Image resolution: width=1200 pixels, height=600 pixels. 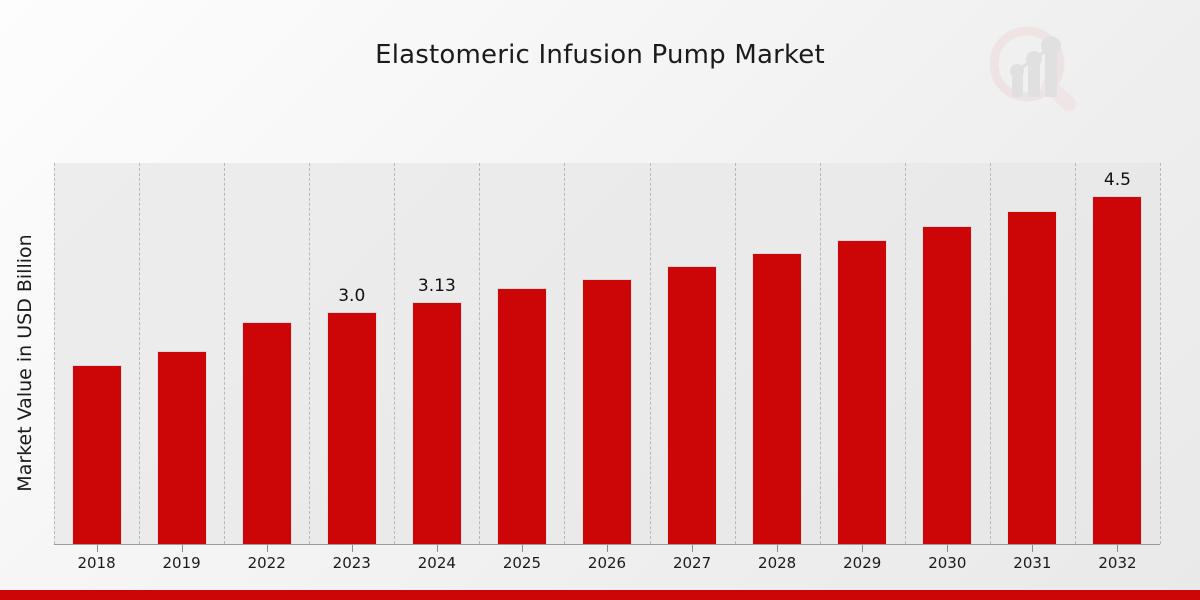 What do you see at coordinates (436, 422) in the screenshot?
I see `bar-2024` at bounding box center [436, 422].